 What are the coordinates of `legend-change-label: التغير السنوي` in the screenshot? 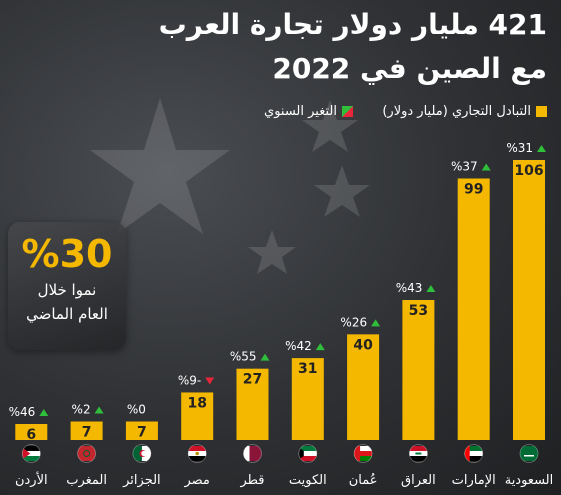 It's located at (300, 111).